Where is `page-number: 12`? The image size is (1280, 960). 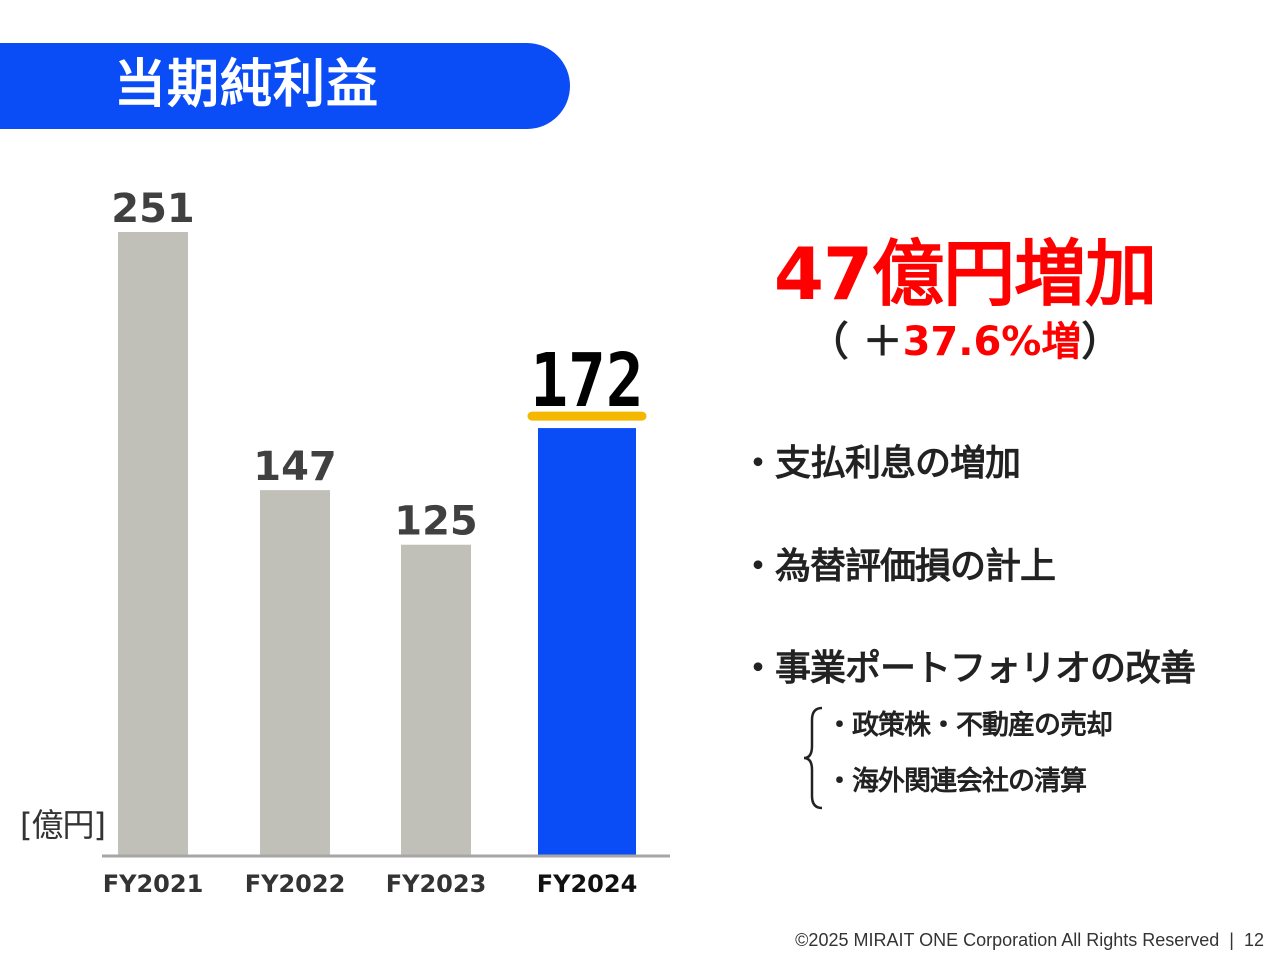 page-number: 12 is located at coordinates (1253, 940).